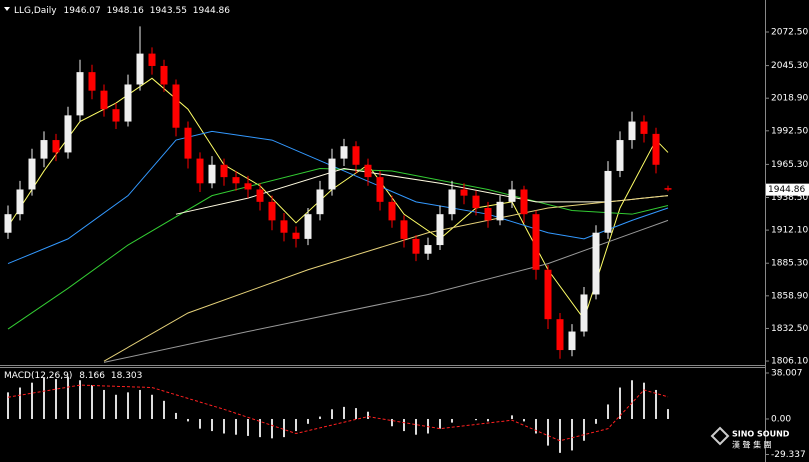 This screenshot has height=462, width=809. Describe the element at coordinates (211, 11) in the screenshot. I see `close: 1944.86` at that location.